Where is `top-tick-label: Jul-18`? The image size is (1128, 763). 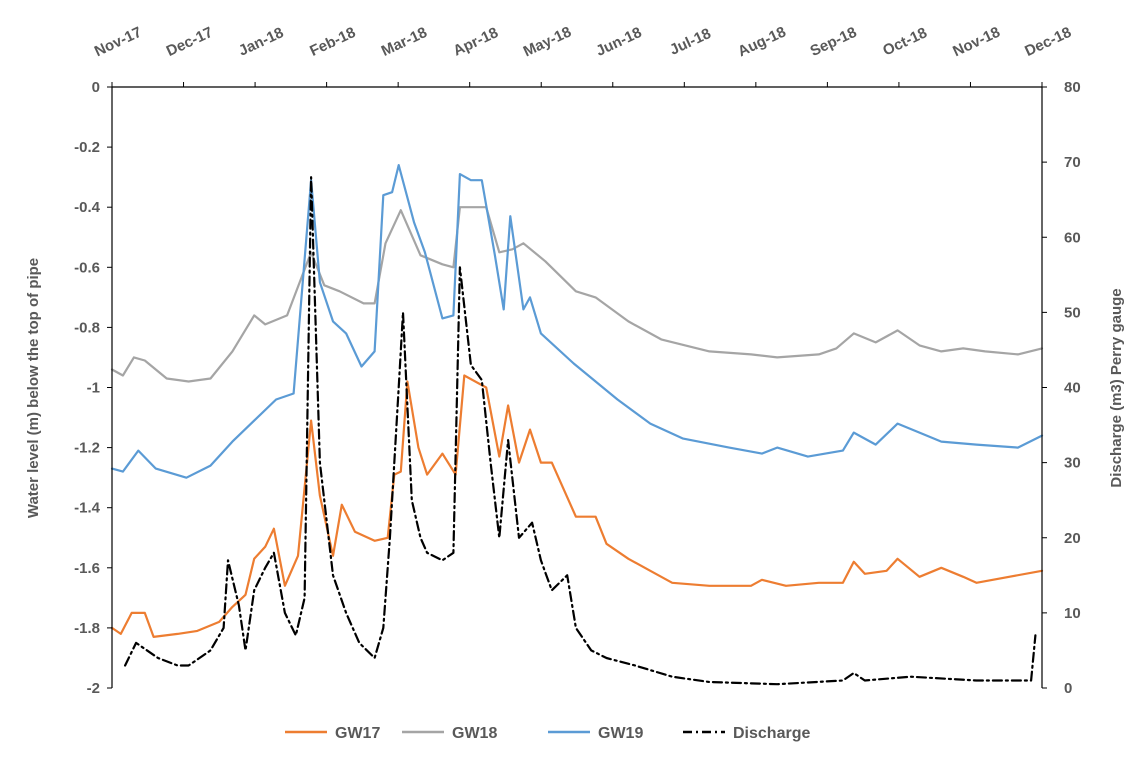
top-tick-label: Jul-18 is located at coordinates (690, 42).